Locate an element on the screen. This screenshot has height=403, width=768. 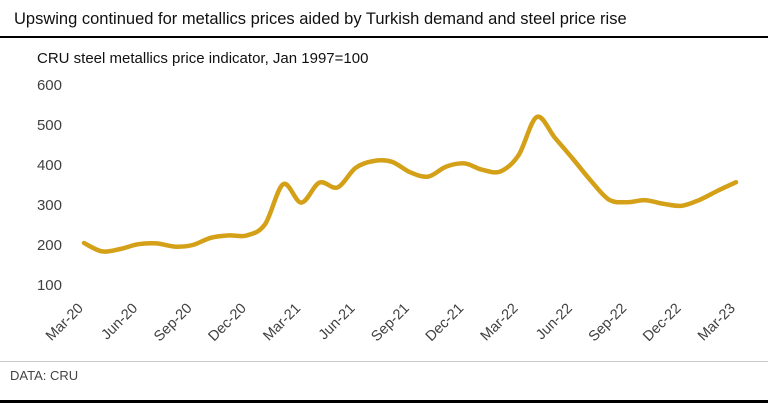
x-tick-label: Mar-20 is located at coordinates (65, 323).